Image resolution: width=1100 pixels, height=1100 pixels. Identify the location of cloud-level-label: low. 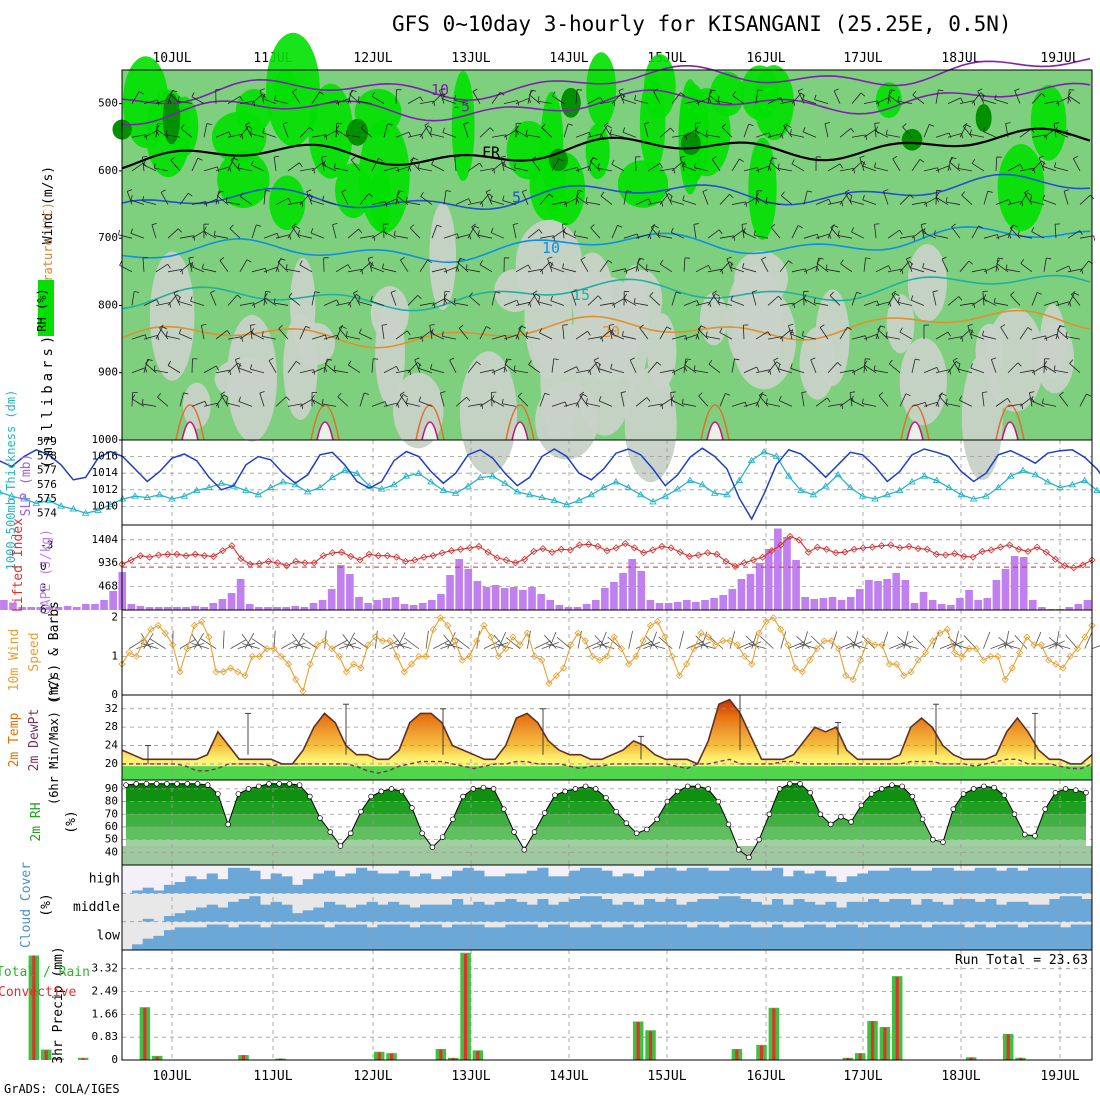
(109, 935).